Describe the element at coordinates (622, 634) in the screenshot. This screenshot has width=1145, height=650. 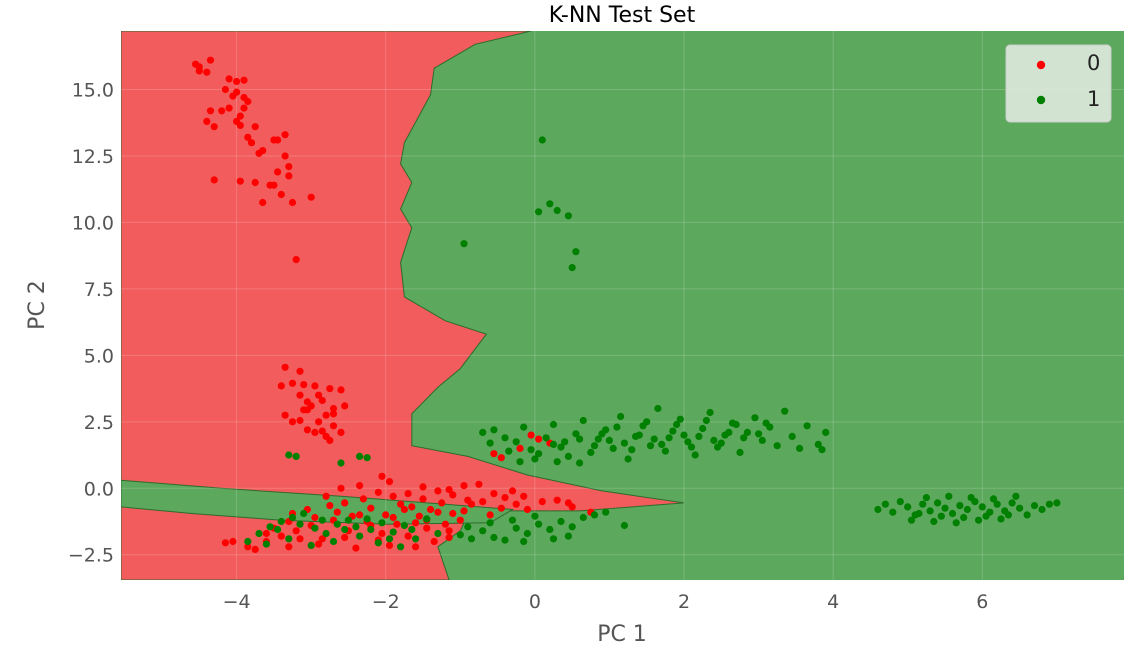
I see `x-axis-label: PC 1` at that location.